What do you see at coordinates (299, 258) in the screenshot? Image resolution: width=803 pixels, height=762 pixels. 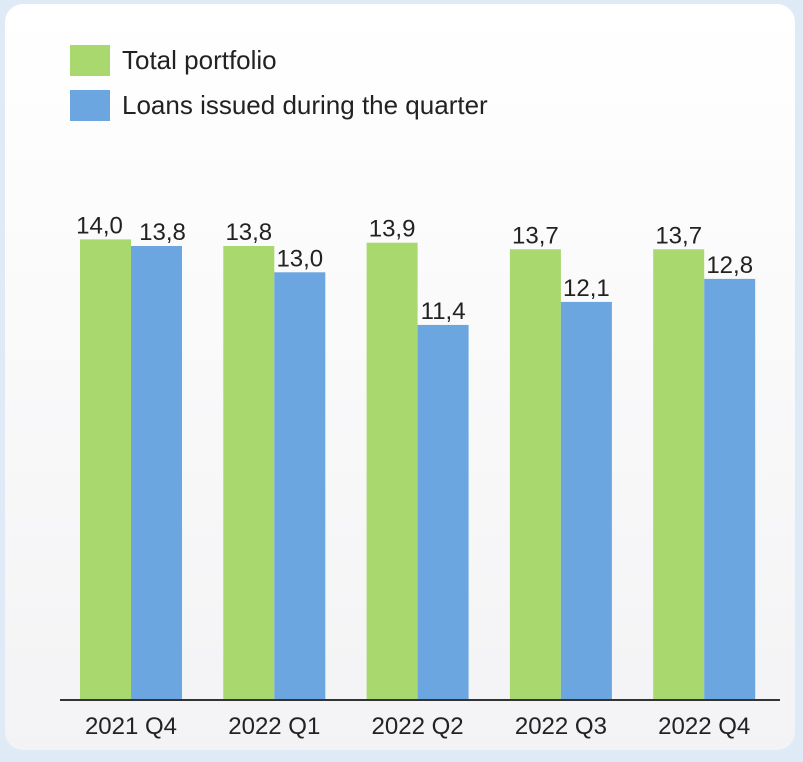 I see `value-label: 13,0` at bounding box center [299, 258].